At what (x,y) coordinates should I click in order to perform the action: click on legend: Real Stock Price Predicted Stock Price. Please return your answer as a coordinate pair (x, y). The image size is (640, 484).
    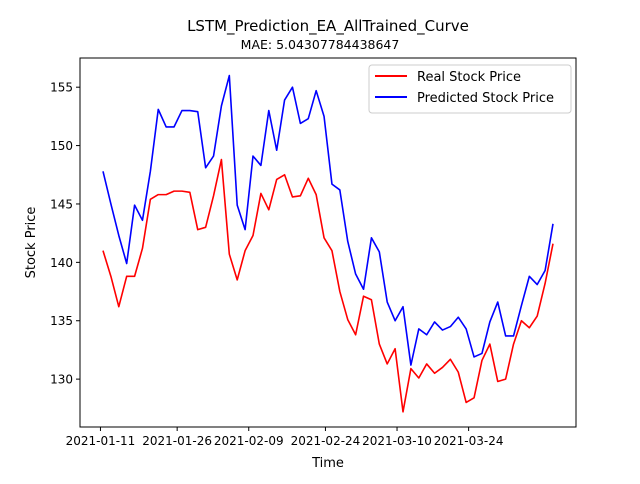
    Looking at the image, I should click on (470, 89).